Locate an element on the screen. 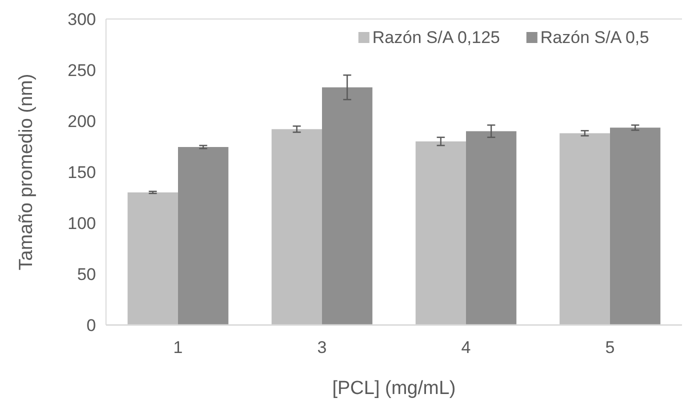 This screenshot has width=686, height=406. y-tick-label: 0 is located at coordinates (91, 325).